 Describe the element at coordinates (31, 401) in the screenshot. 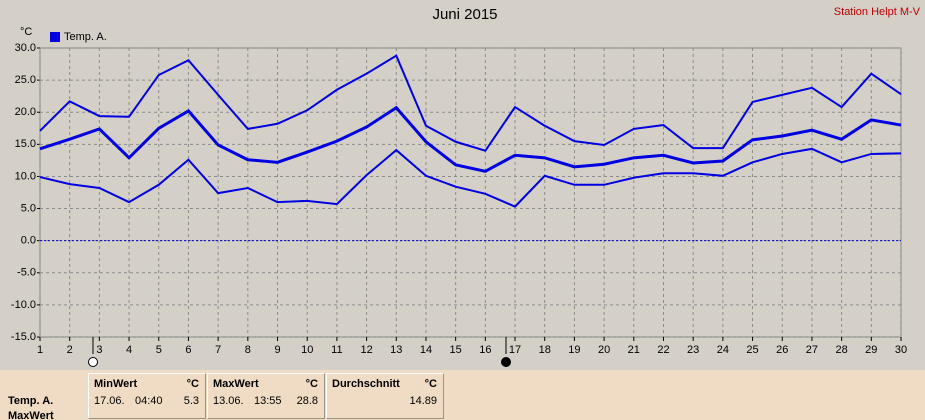

I see `row-label: Temp. A.` at that location.